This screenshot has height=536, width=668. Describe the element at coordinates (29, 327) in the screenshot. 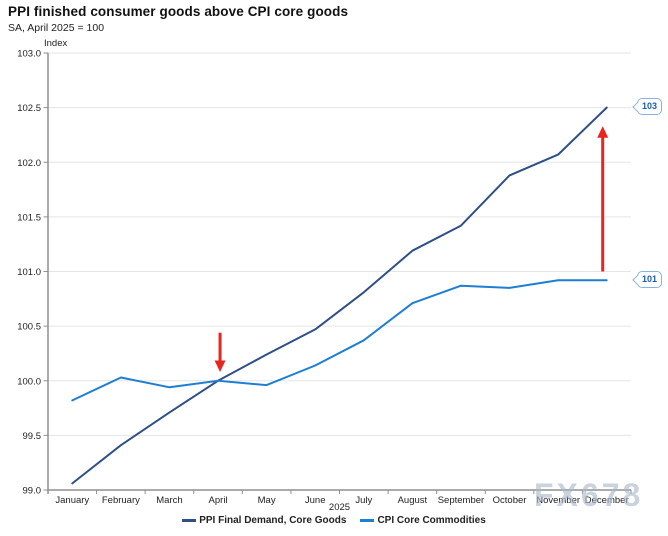

I see `y-tick-label: 100.5` at that location.